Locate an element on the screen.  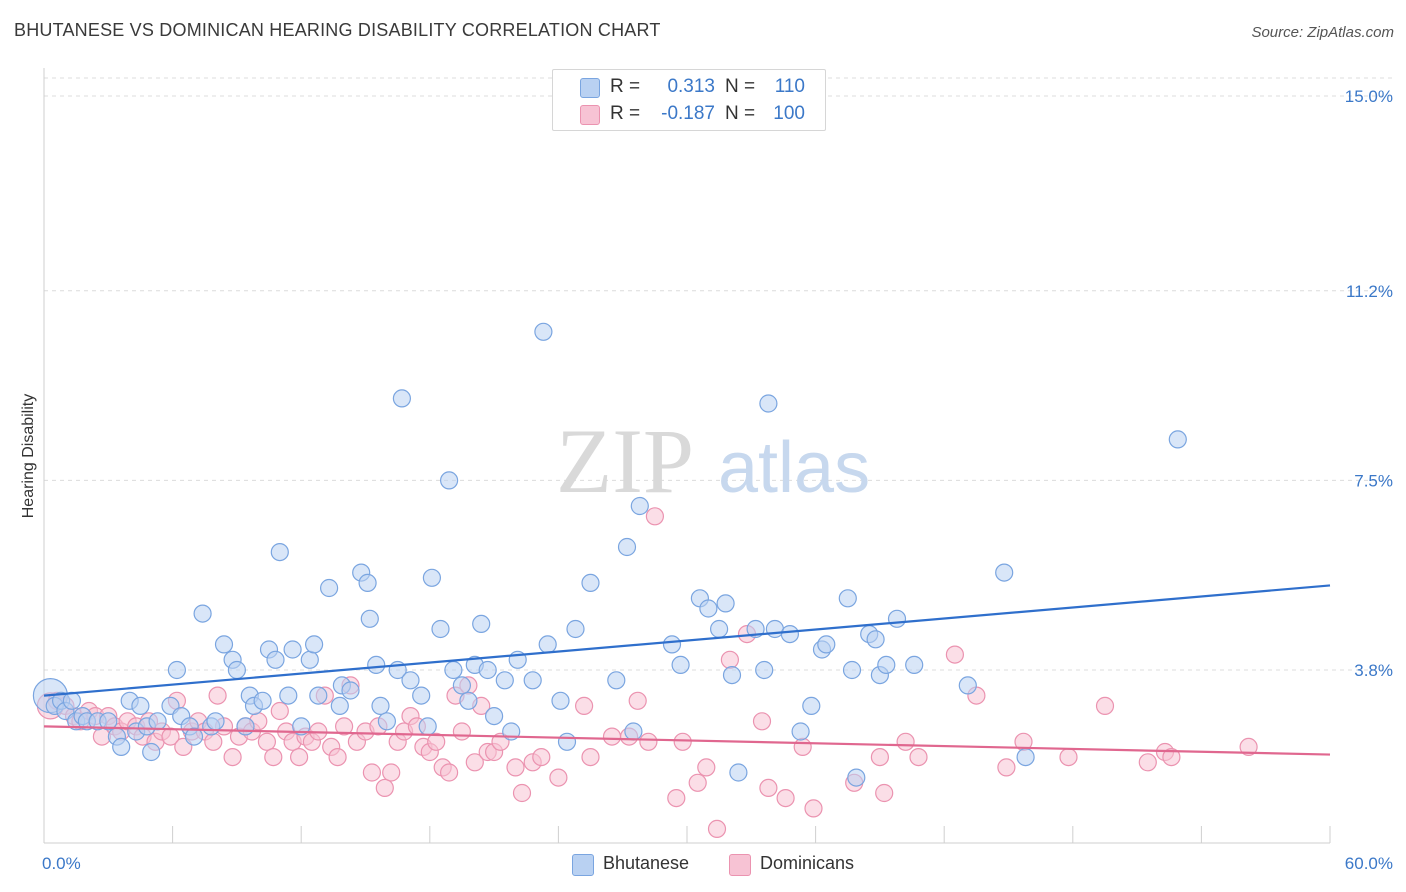
y-tick-label: 7.5% is located at coordinates (1373, 480).